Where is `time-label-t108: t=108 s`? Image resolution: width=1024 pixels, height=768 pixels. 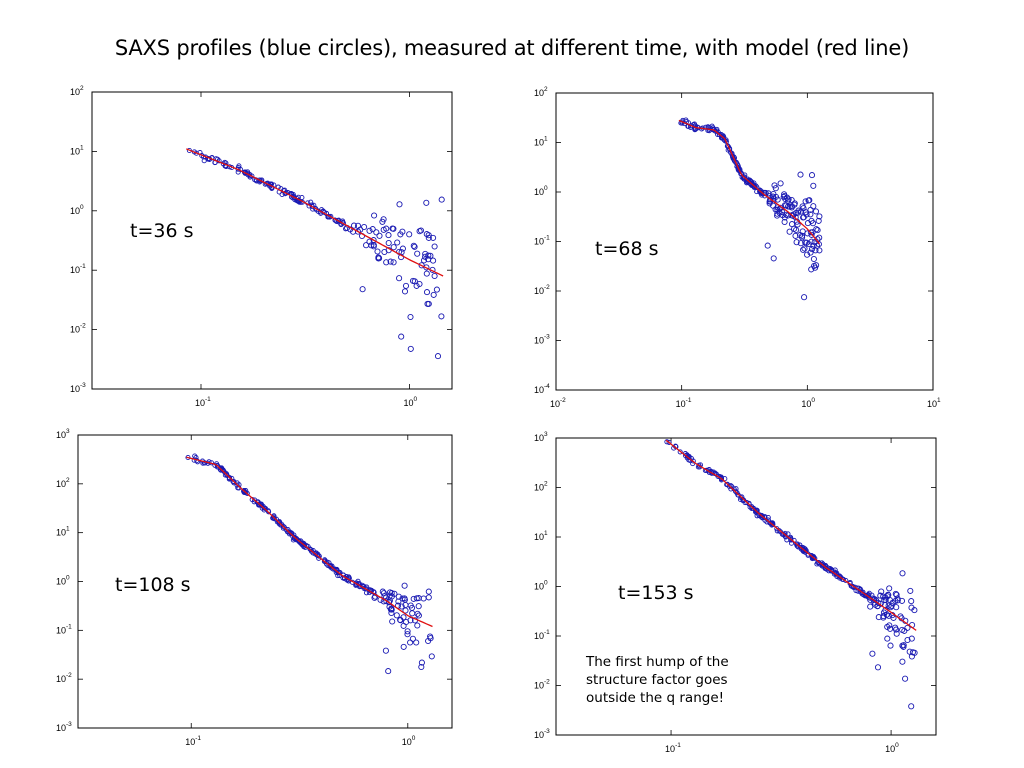
time-label-t108: t=108 s is located at coordinates (153, 585).